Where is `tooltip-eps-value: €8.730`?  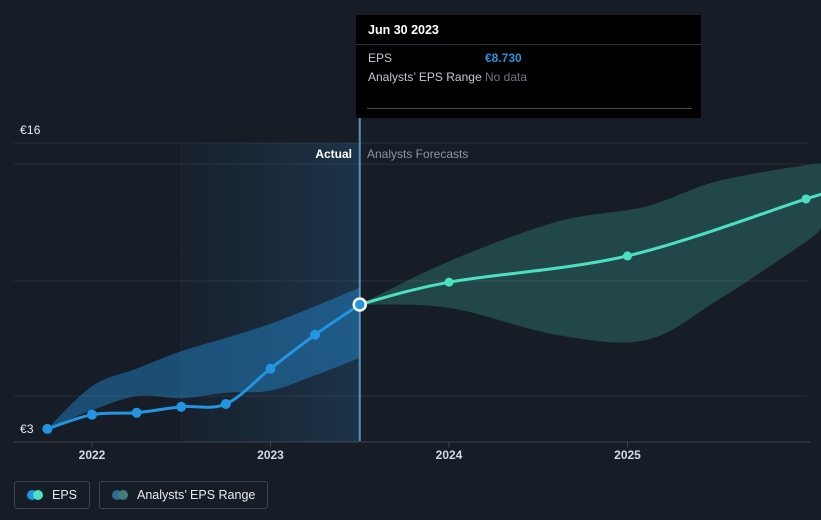 tooltip-eps-value: €8.730 is located at coordinates (503, 58).